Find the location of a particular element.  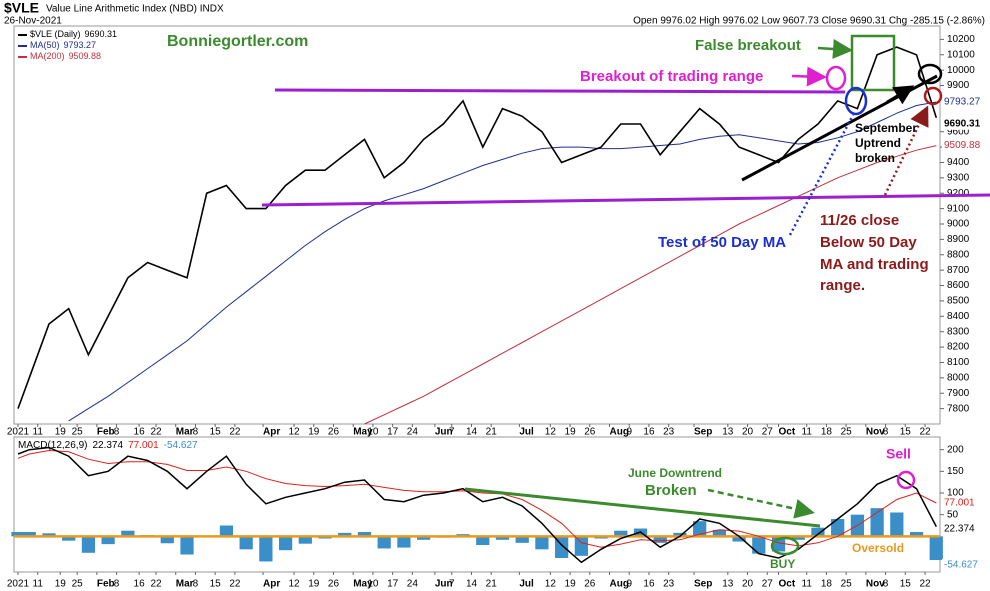

legend-entry: $VLE (Daily) 9690.31 is located at coordinates (73, 34).